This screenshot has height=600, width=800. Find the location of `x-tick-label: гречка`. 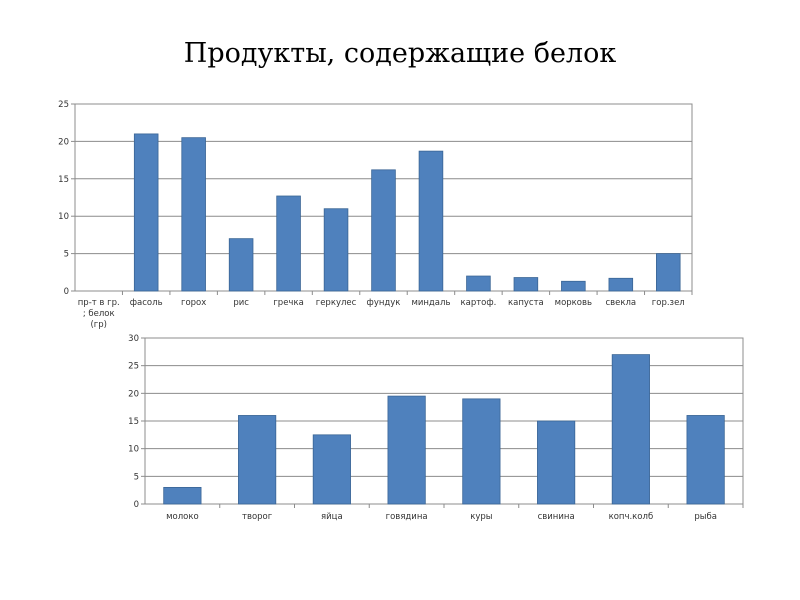

x-tick-label: гречка is located at coordinates (288, 303).